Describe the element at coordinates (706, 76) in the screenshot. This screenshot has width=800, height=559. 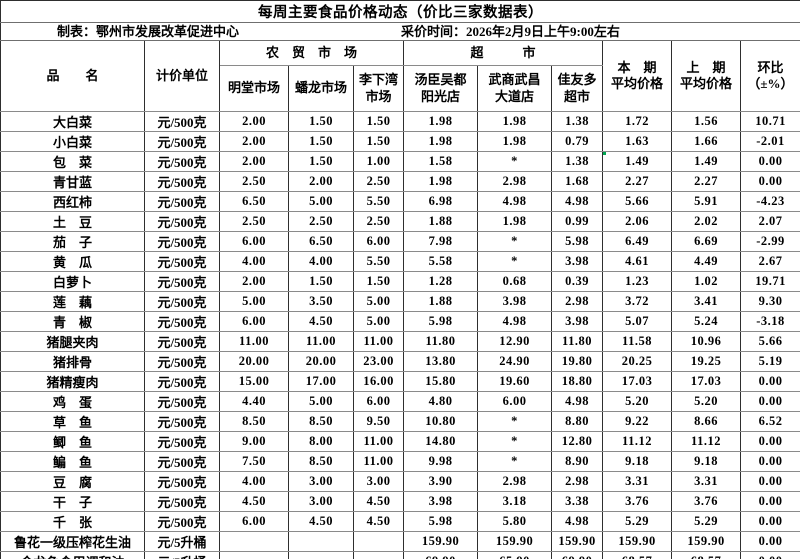
I see `col-header-previous-avg: 上 期 平均价格` at that location.